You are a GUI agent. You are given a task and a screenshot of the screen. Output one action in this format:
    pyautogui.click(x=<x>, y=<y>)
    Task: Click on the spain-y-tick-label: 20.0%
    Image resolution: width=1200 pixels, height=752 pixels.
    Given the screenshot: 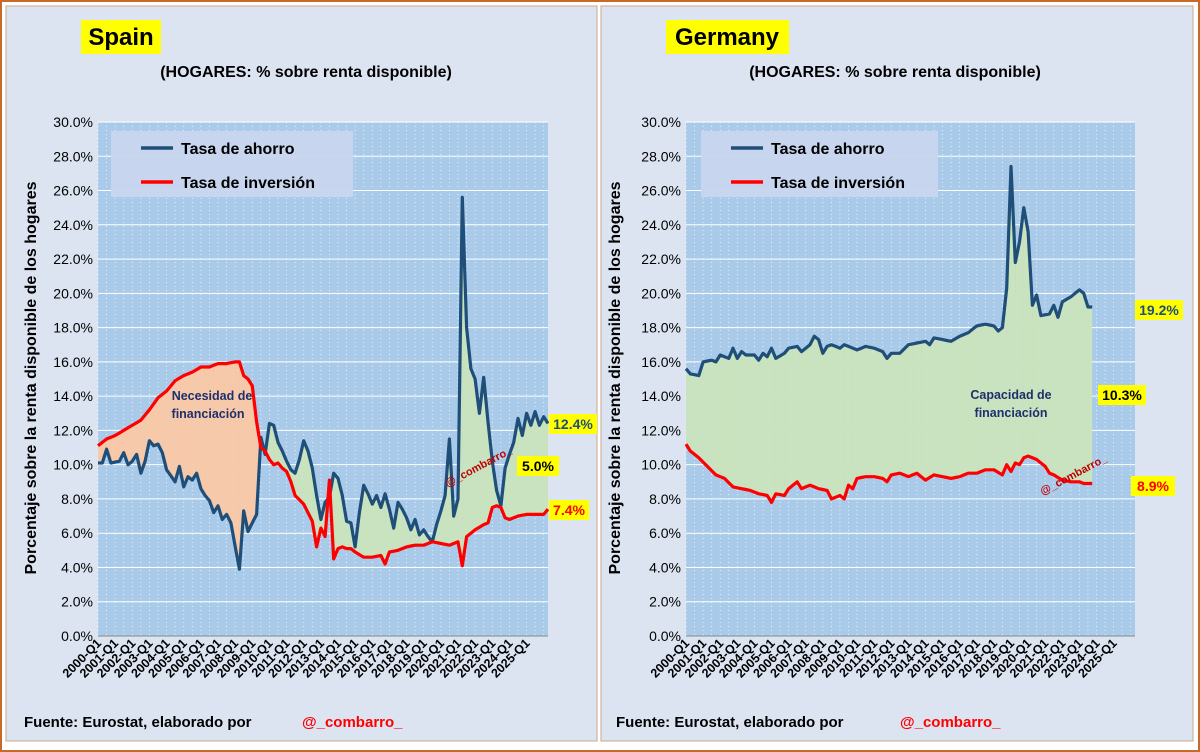 What is the action you would take?
    pyautogui.click(x=73, y=293)
    